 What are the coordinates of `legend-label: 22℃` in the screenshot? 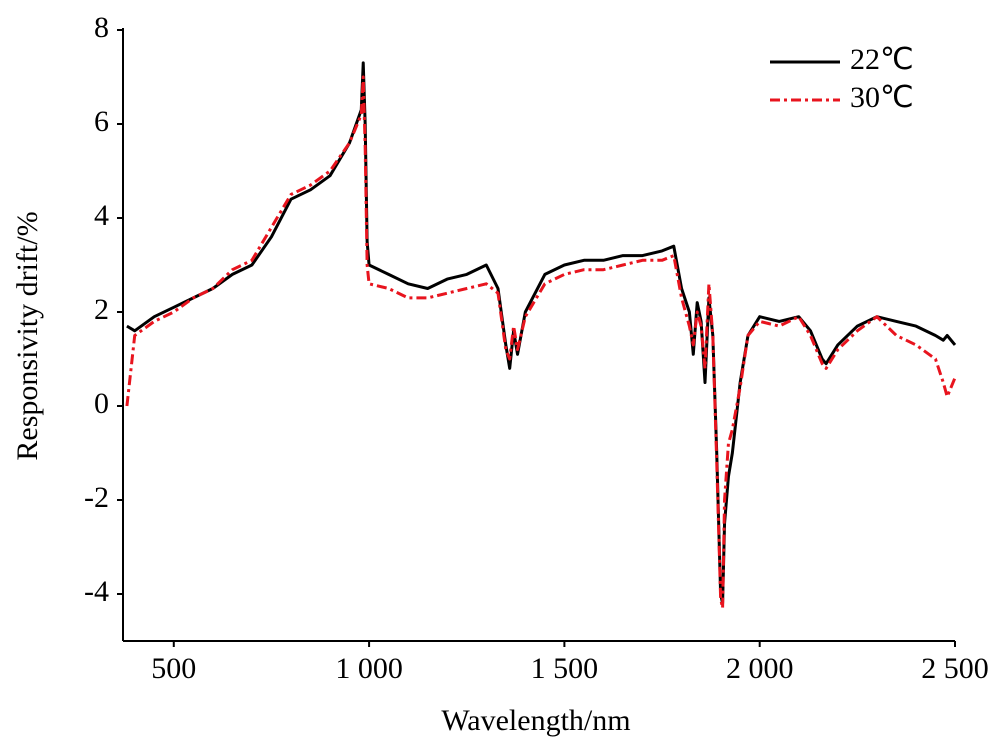 It's located at (882, 59).